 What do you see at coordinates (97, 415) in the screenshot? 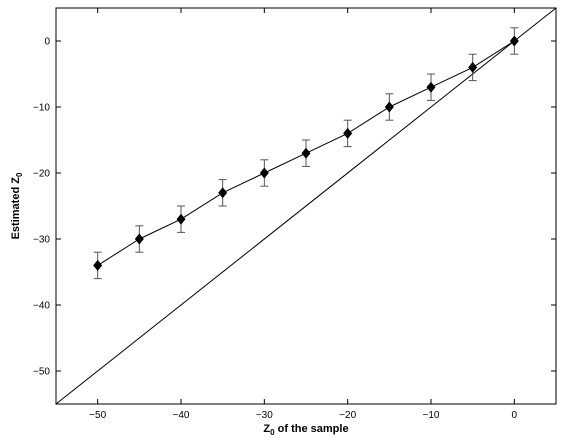
I see `x-tick-label: −50` at bounding box center [97, 415].